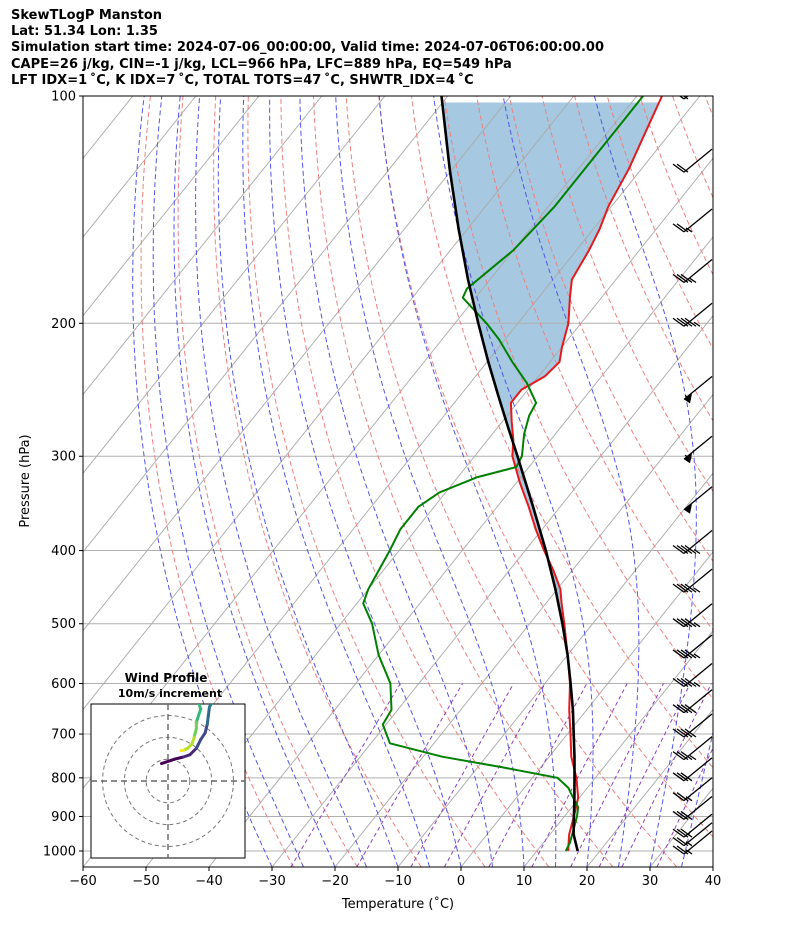 This screenshot has width=794, height=937. What do you see at coordinates (397, 881) in the screenshot?
I see `x-tick-label: −10` at bounding box center [397, 881].